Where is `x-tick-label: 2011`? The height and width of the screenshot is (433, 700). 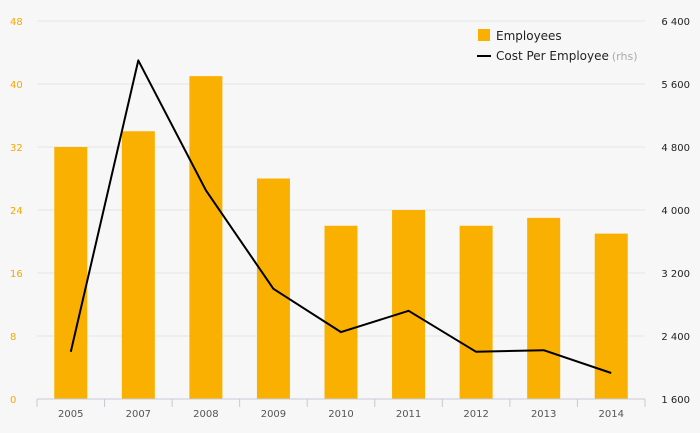
x-tick-label: 2011 is located at coordinates (408, 414).